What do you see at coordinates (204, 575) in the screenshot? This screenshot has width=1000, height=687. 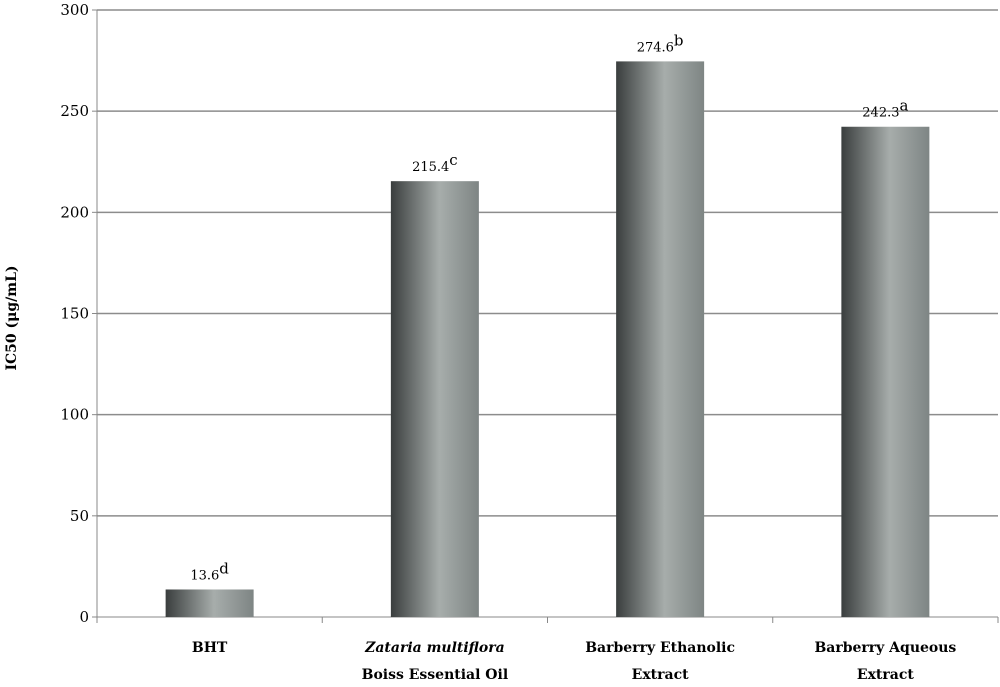 I see `value-number: 13.6` at bounding box center [204, 575].